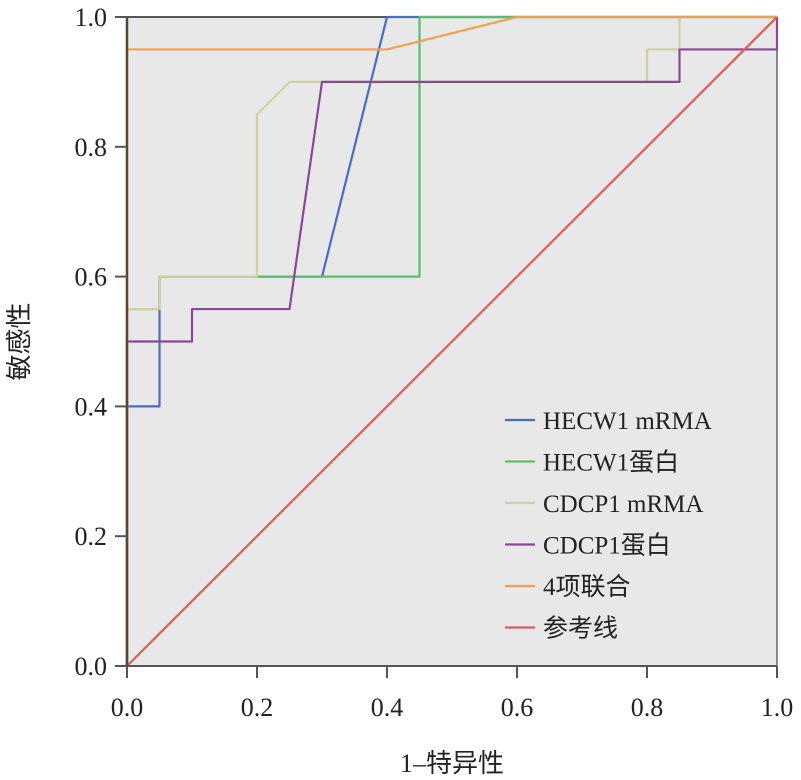  Describe the element at coordinates (517, 707) in the screenshot. I see `x-tick-label: 0.6` at that location.